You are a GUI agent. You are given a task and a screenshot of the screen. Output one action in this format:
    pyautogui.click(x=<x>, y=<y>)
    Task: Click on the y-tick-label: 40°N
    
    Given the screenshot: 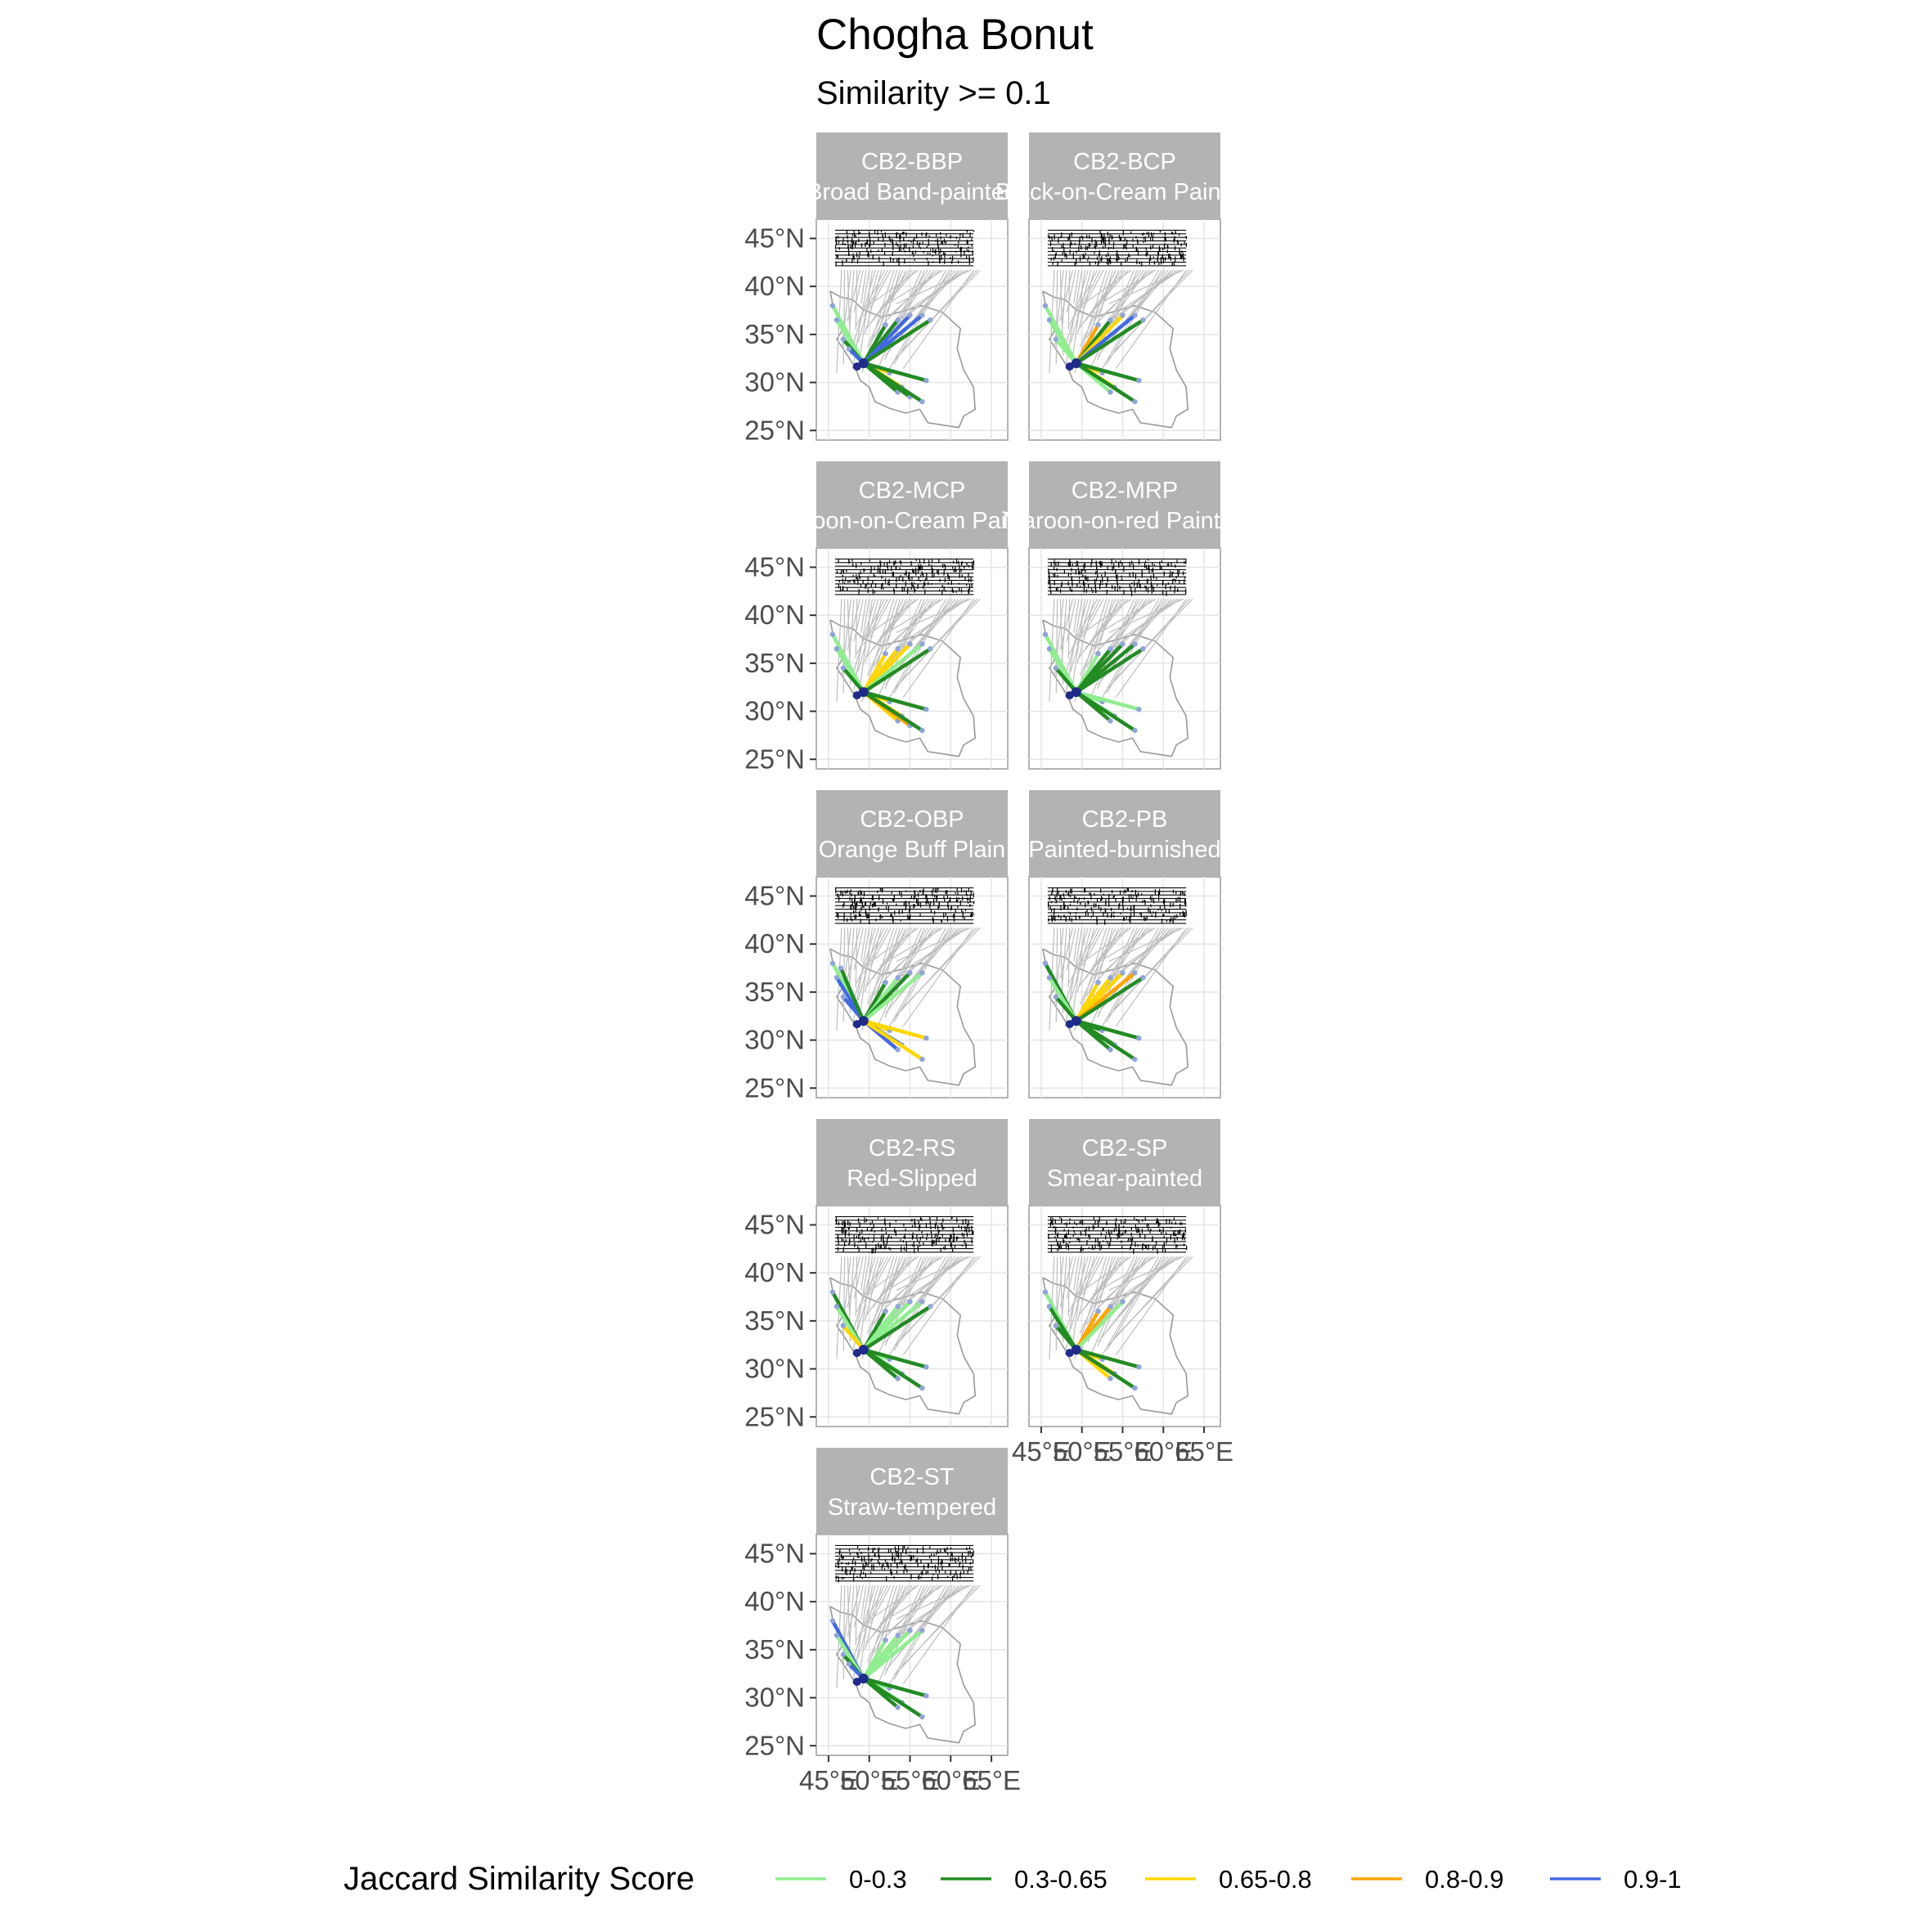 What is the action you would take?
    pyautogui.click(x=774, y=1272)
    